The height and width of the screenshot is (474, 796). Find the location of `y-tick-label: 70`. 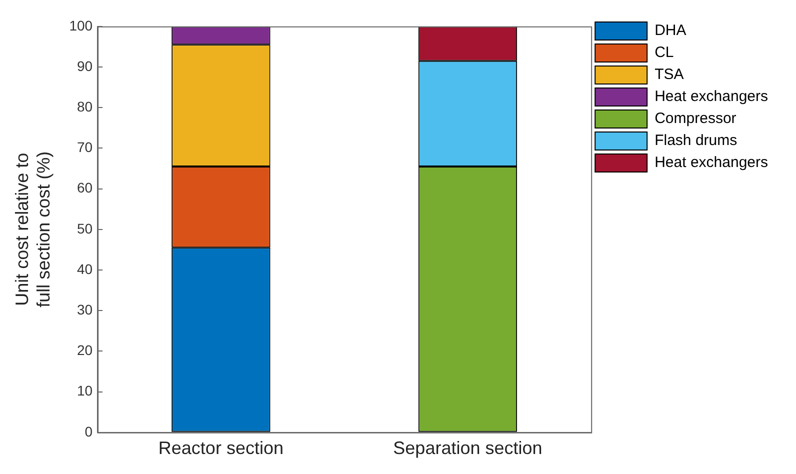

y-tick-label: 70 is located at coordinates (84, 147).